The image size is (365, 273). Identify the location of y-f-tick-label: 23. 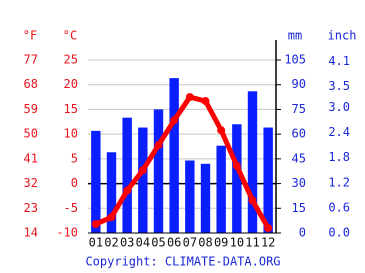
(31, 208).